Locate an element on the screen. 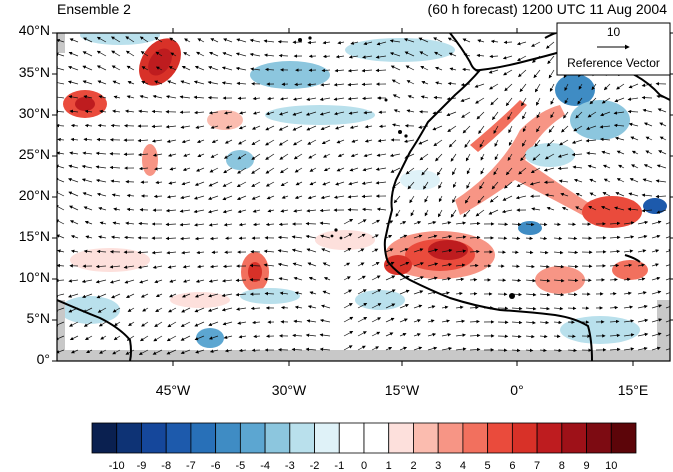 This screenshot has height=472, width=673. lat-label: 10°N is located at coordinates (26, 277).